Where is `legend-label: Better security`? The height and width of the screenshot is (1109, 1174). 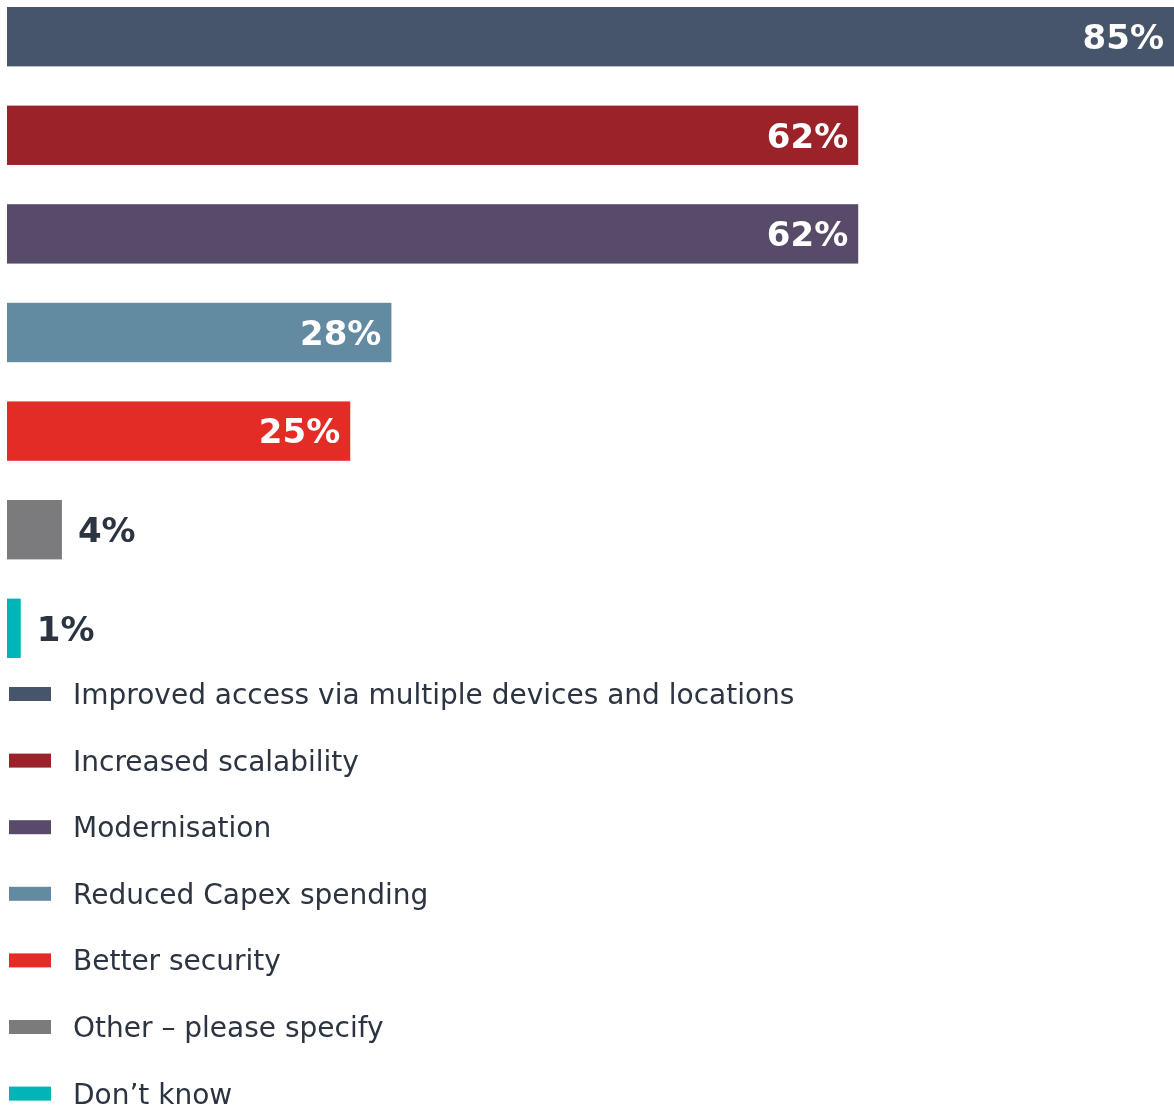
legend-label: Better security is located at coordinates (177, 961).